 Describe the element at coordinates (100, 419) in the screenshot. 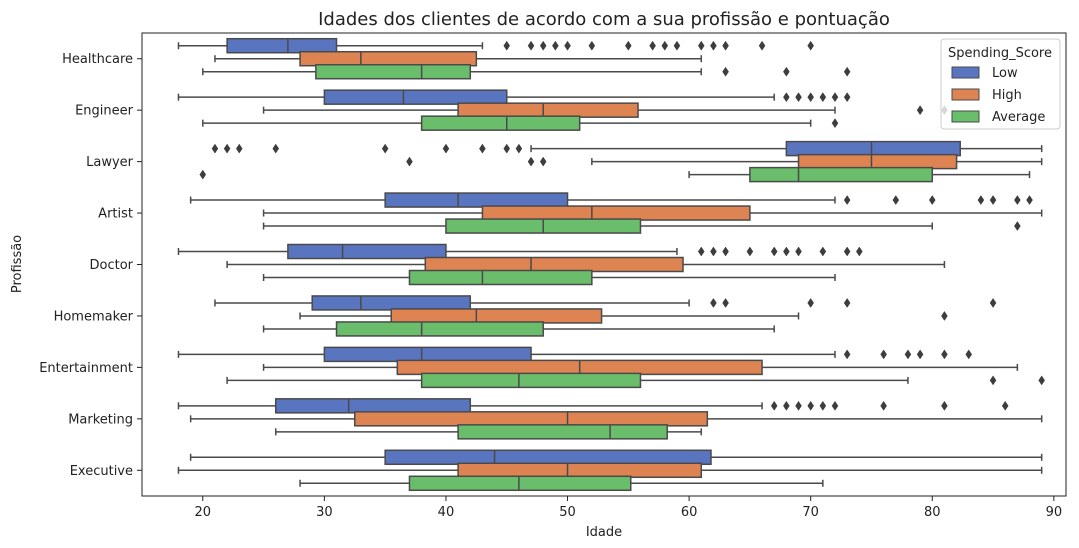

I see `y-tick-label: Marketing` at that location.